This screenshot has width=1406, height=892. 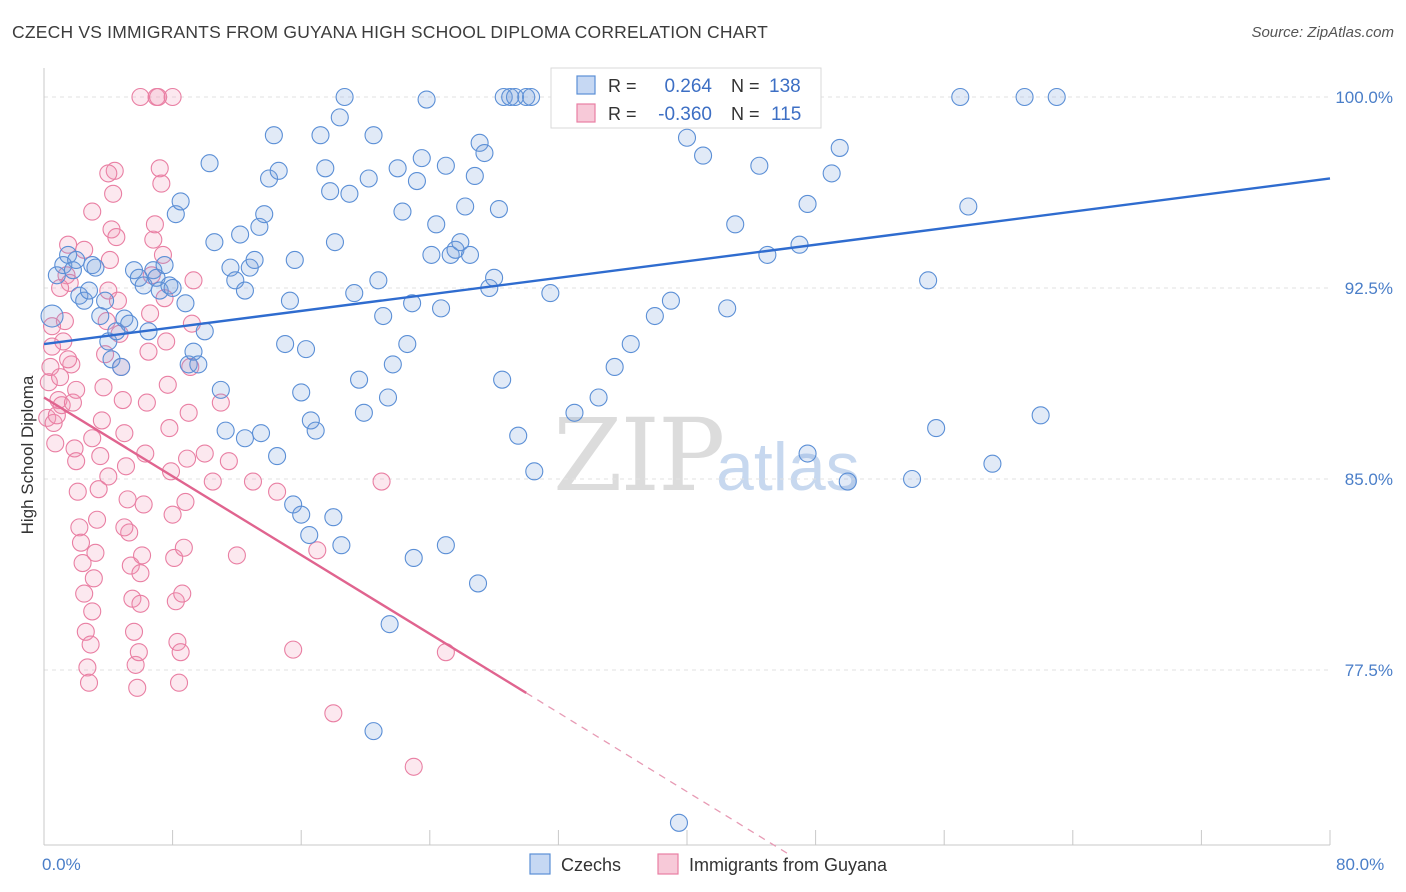 I want to click on y-tick-label-1: 85.0%, so click(x=1369, y=479).